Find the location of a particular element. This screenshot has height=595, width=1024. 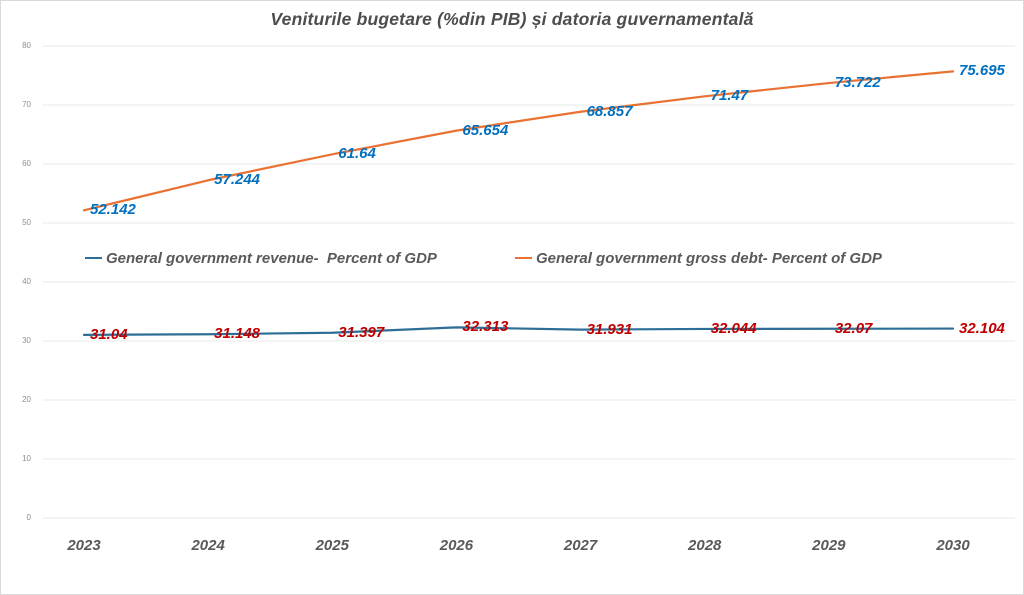

debt-data-label: 52.142 is located at coordinates (113, 210).